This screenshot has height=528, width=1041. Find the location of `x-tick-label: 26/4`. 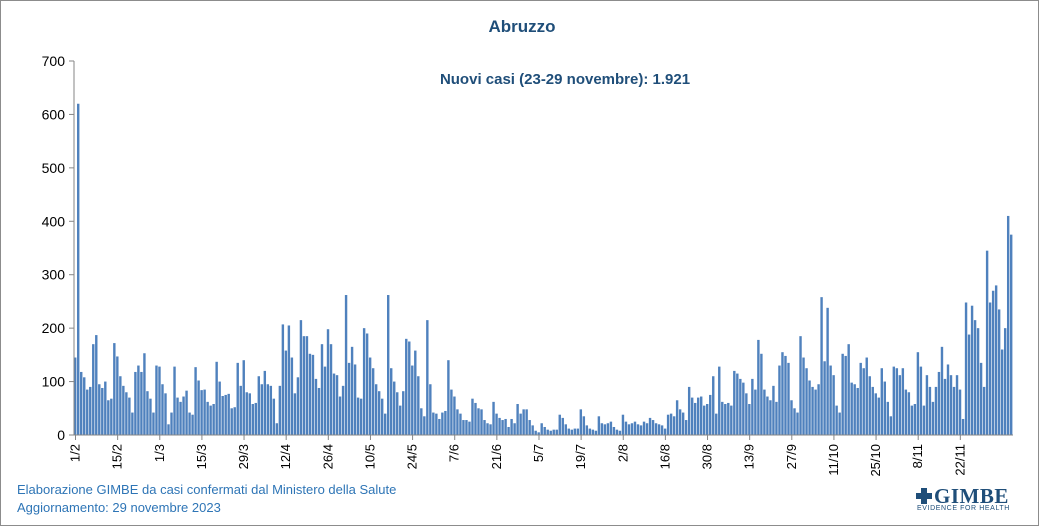

x-tick-label: 26/4 is located at coordinates (327, 456).